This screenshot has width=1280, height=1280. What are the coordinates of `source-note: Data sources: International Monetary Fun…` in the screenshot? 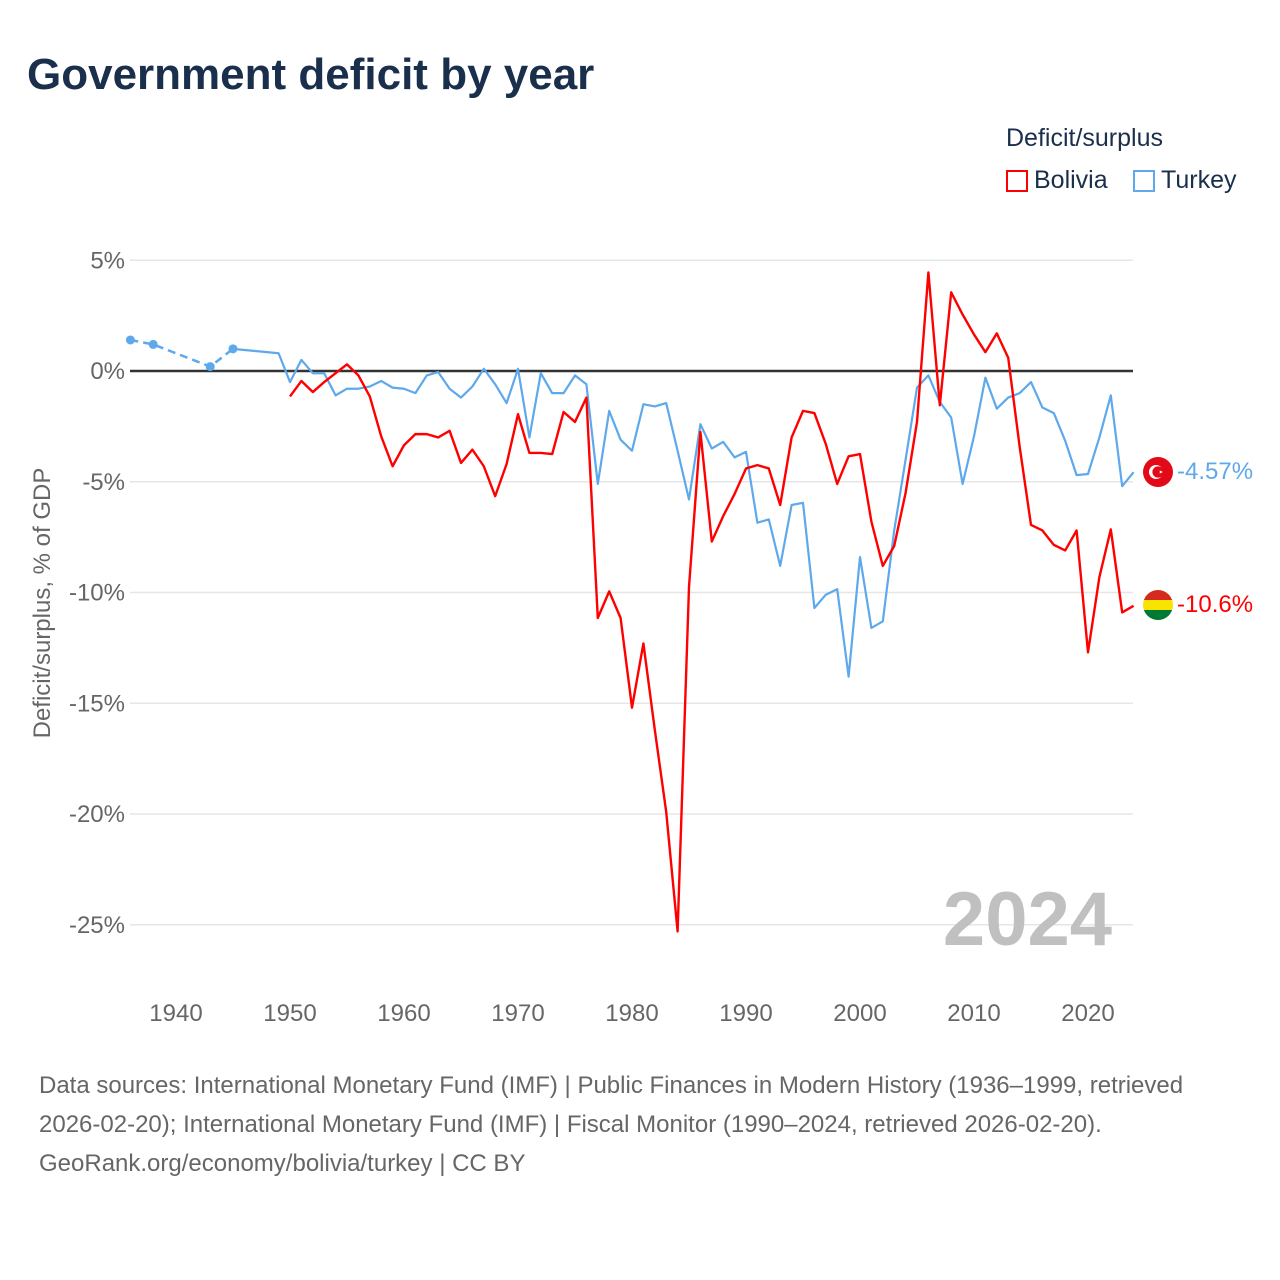 It's located at (639, 1124).